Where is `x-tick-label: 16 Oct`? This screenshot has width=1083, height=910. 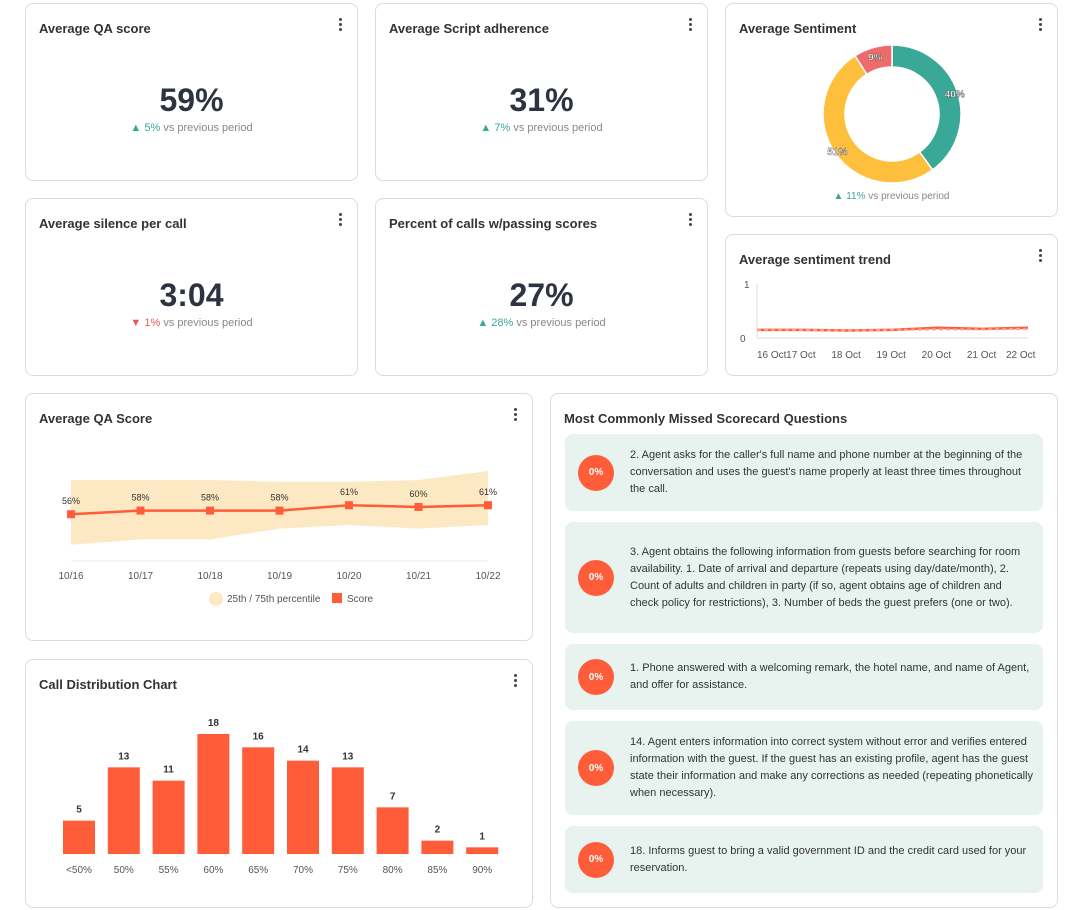
x-tick-label: 16 Oct is located at coordinates (772, 355).